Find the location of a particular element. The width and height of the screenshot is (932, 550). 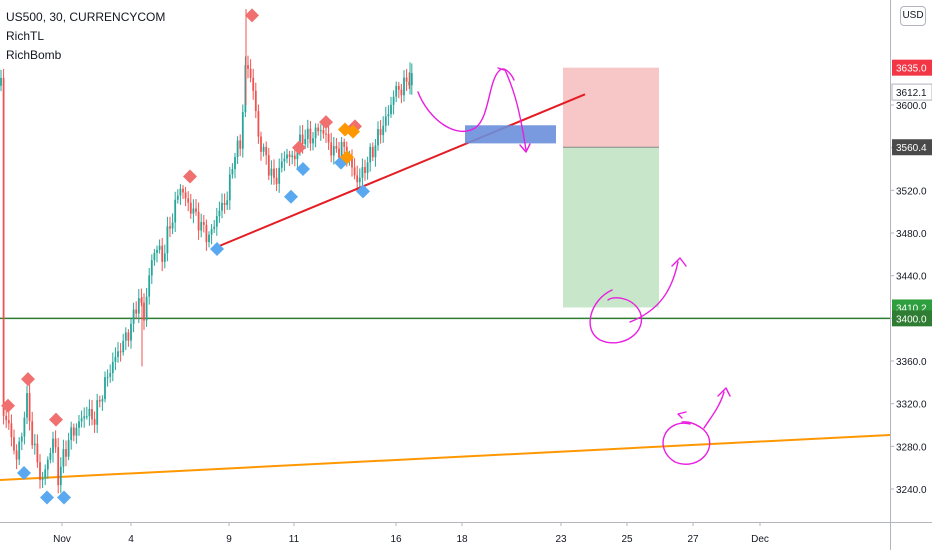

symbol-label: US500, 30, CURRENCYCOM is located at coordinates (86, 17).